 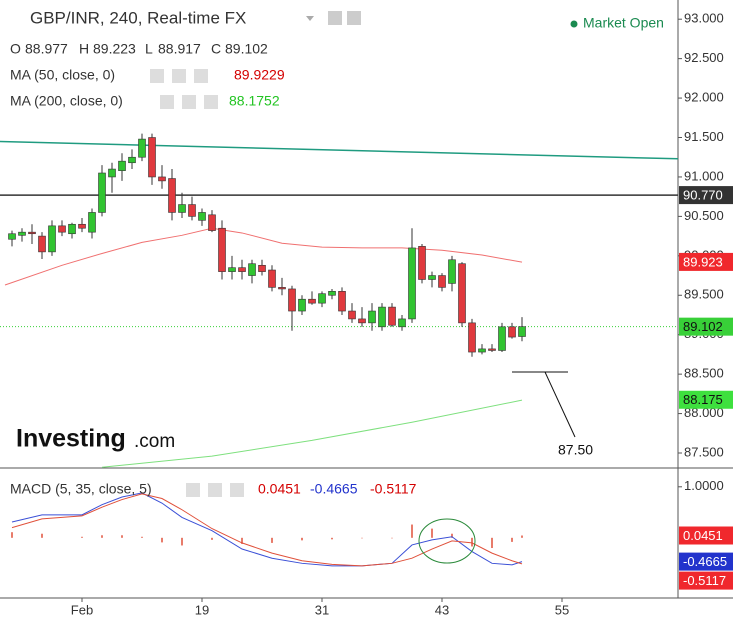 I want to click on indicator-value: 0.0451, so click(x=279, y=489).